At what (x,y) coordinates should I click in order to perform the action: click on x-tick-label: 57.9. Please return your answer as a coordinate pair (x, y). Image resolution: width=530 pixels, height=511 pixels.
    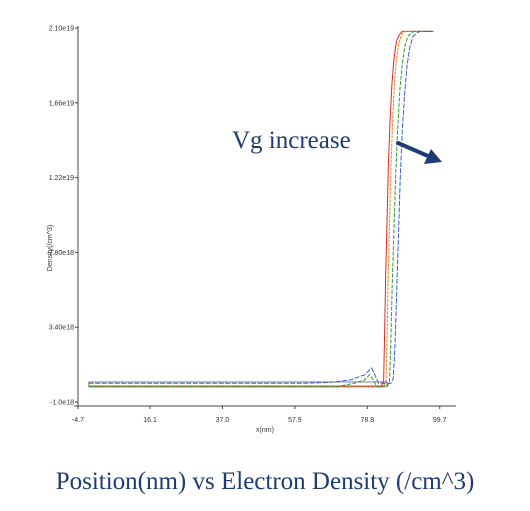
    Looking at the image, I should click on (295, 420).